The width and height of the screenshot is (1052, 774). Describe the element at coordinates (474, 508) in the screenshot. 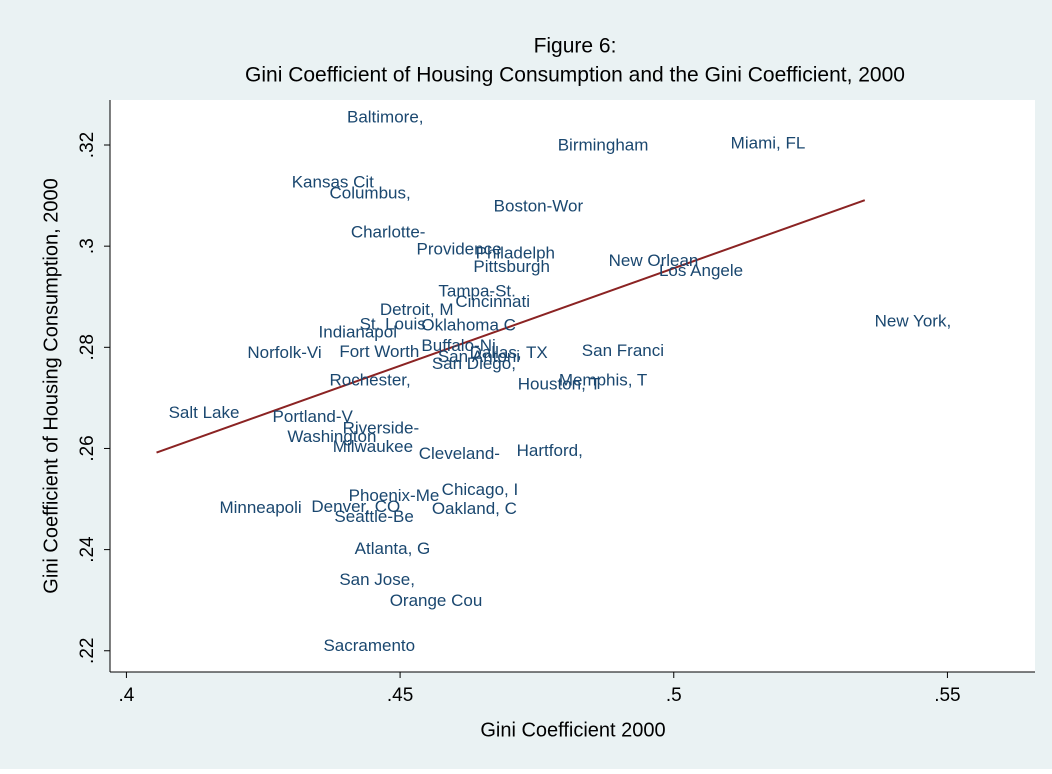

I see `point-label: Oakland, C` at that location.